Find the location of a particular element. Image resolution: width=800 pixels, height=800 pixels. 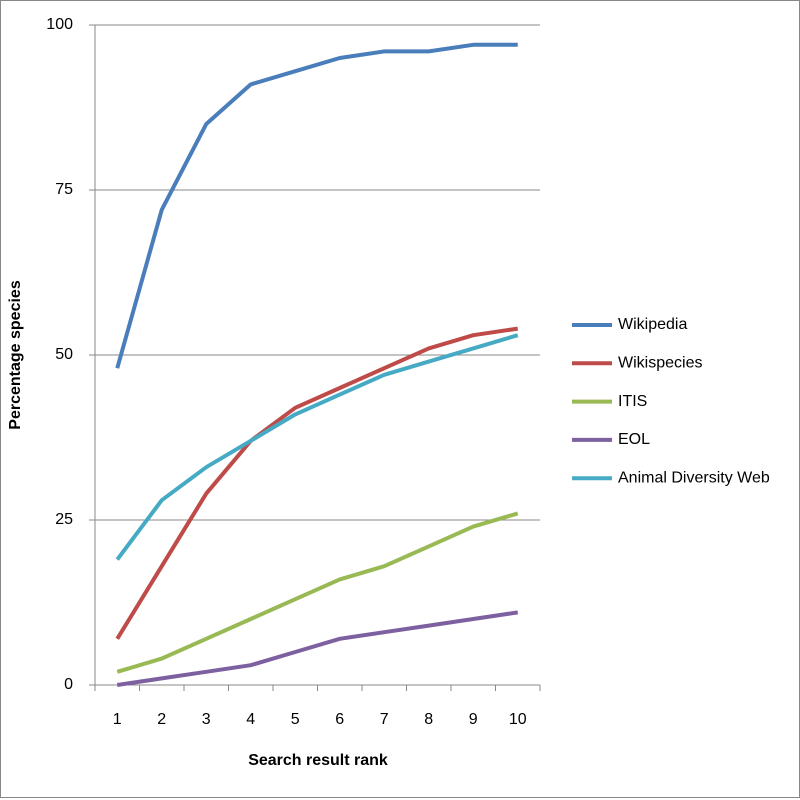

x-tick-label: 6 is located at coordinates (339, 719).